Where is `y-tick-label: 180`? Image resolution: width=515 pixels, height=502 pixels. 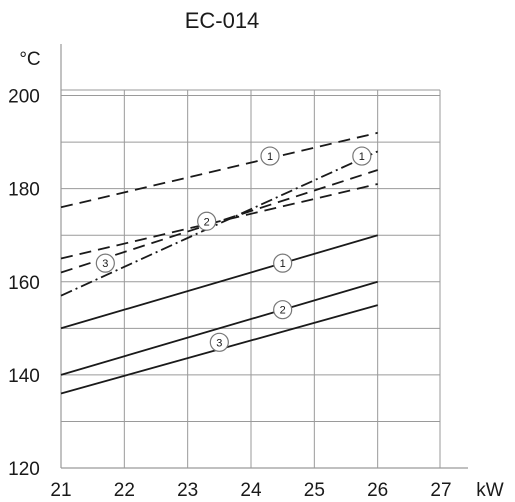 y-tick-label: 180 is located at coordinates (24, 190).